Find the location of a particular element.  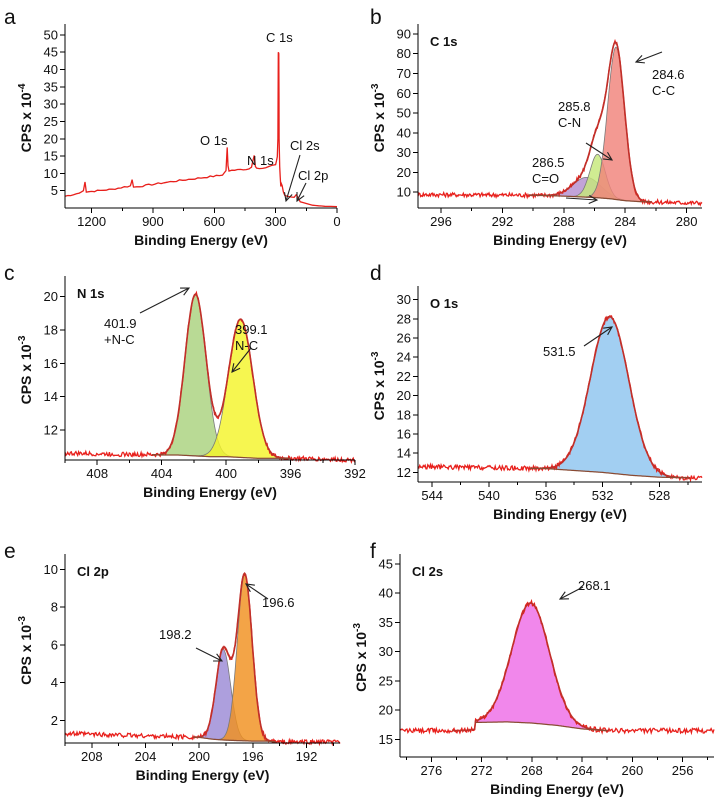

x-tick-label: 0 is located at coordinates (336, 221).